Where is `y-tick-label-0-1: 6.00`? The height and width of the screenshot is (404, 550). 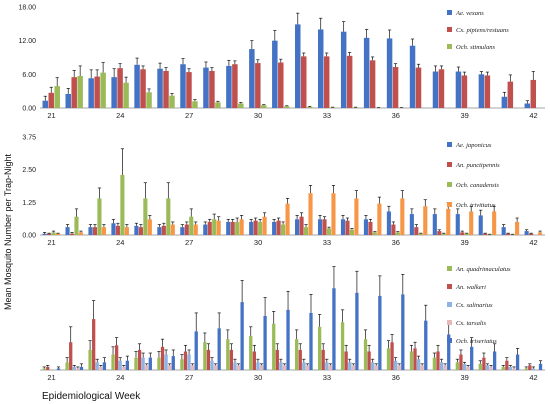 y-tick-label-0-1: 6.00 is located at coordinates (29, 75).